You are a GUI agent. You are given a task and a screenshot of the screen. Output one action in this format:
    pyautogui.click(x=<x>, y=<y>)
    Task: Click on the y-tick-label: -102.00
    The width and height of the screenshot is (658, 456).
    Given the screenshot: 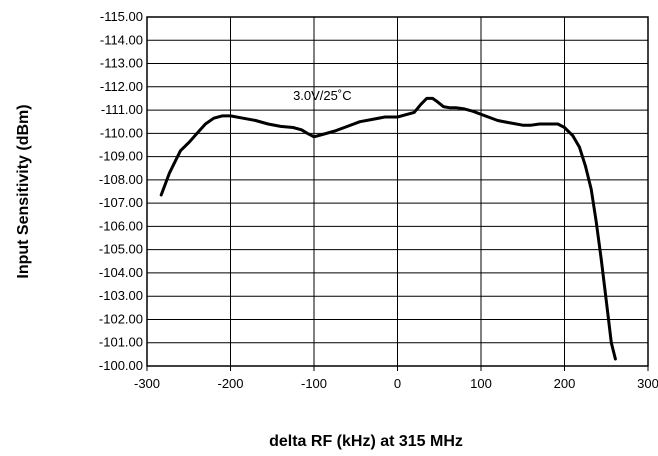 What is the action you would take?
    pyautogui.click(x=121, y=318)
    